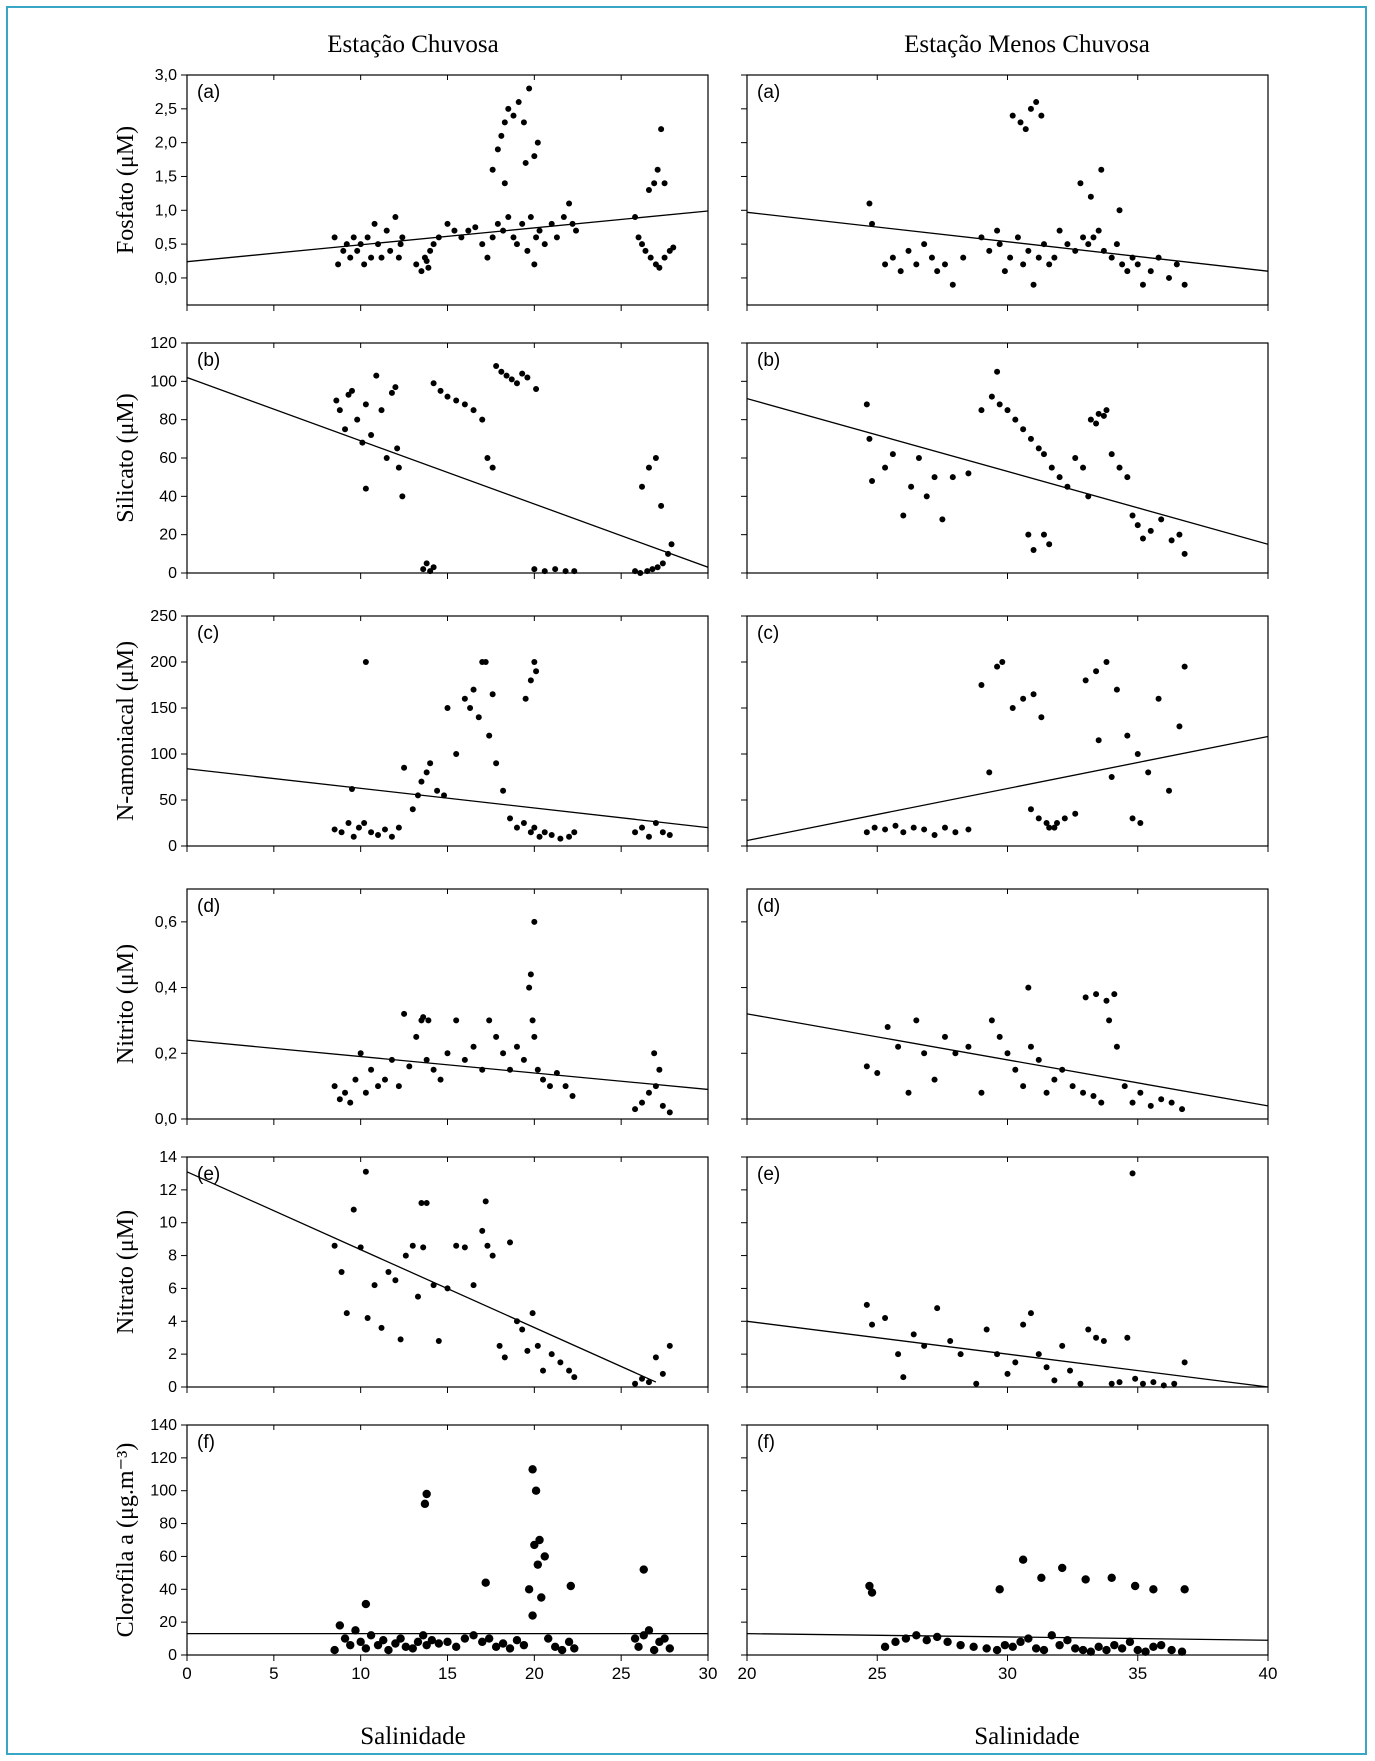  I want to click on y-tick-label: 0,6, so click(166, 922).